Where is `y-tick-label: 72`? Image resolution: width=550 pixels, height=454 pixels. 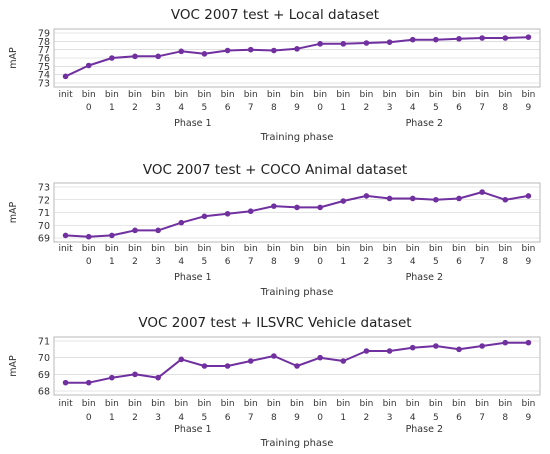 y-tick-label: 72 is located at coordinates (44, 200).